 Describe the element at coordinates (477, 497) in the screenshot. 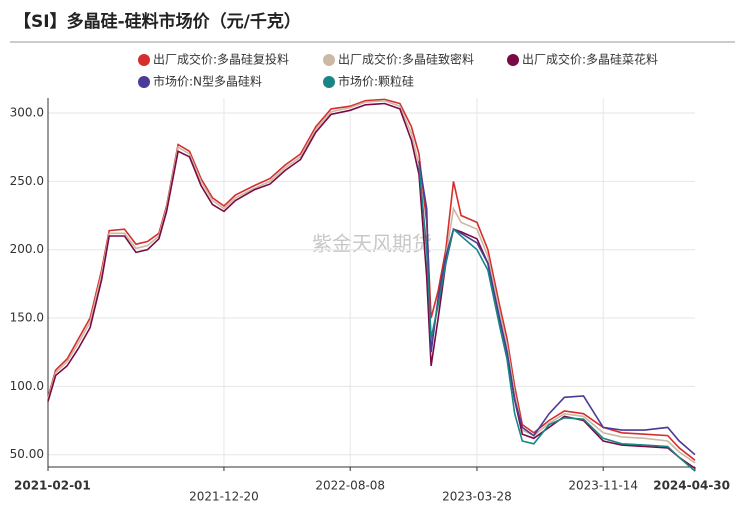

I see `x-tick-label: 2023-03-28` at that location.